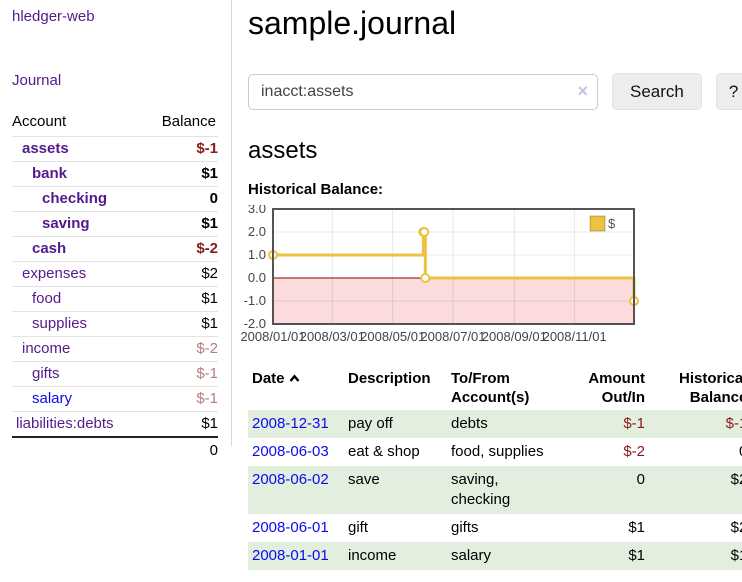 Image resolution: width=742 pixels, height=582 pixels. I want to click on header-amount: Amount Out/In, so click(616, 388).